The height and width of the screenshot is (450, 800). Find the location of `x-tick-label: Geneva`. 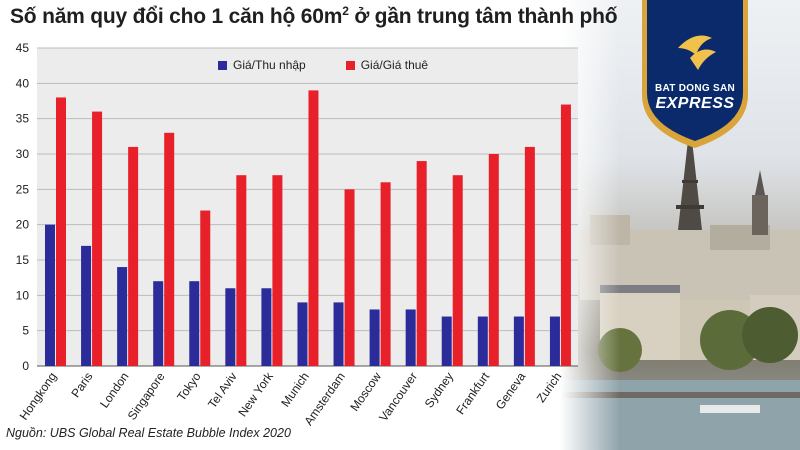

x-tick-label: Geneva is located at coordinates (511, 390).